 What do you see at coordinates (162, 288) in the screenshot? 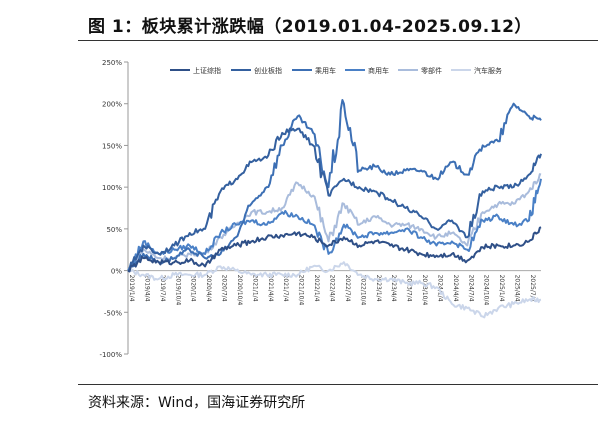
I see `x-tick-label: 2019/7/4` at bounding box center [162, 288].